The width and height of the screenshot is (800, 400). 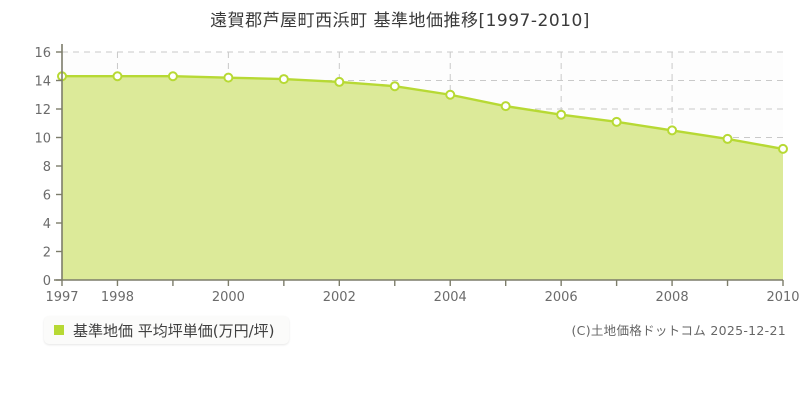 I want to click on x-tick-label: 2006, so click(x=561, y=297).